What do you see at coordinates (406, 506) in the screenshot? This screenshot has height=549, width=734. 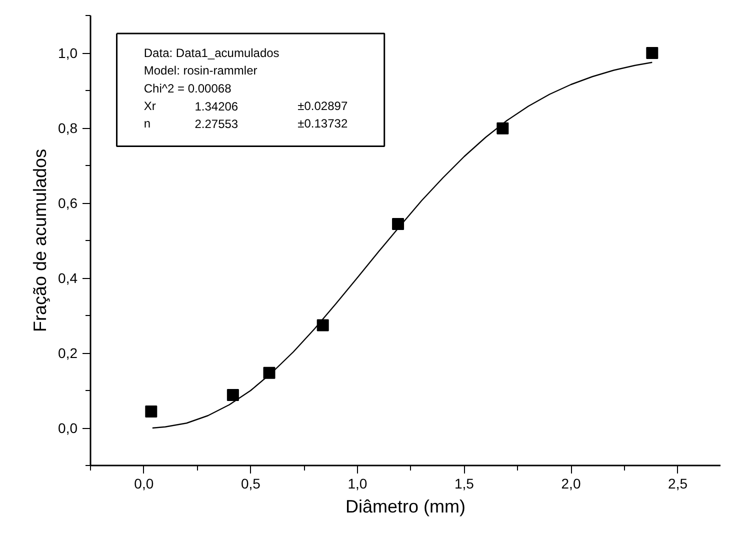 I see `x-axis-title: Diâmetro (mm)` at bounding box center [406, 506].